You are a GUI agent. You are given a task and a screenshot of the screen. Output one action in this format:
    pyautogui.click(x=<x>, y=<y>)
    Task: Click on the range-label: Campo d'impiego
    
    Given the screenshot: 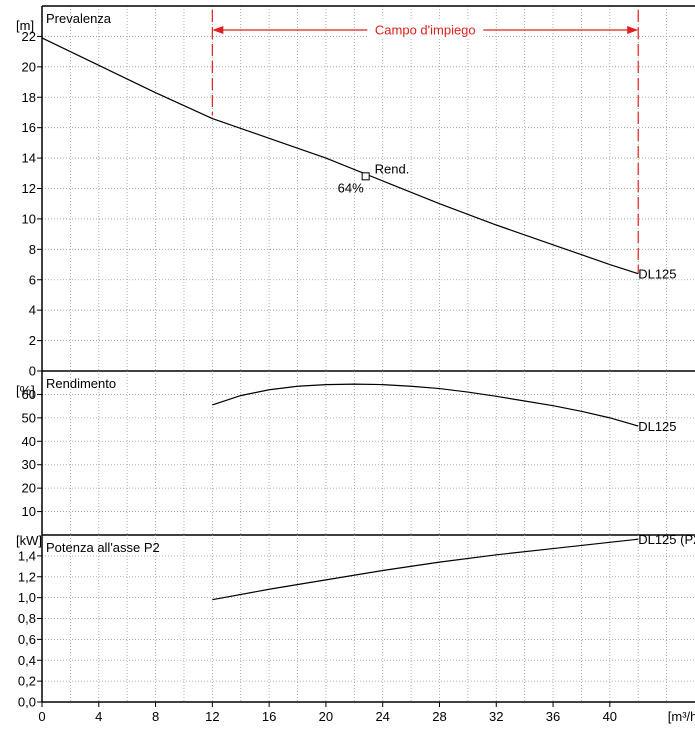 What is the action you would take?
    pyautogui.click(x=425, y=30)
    